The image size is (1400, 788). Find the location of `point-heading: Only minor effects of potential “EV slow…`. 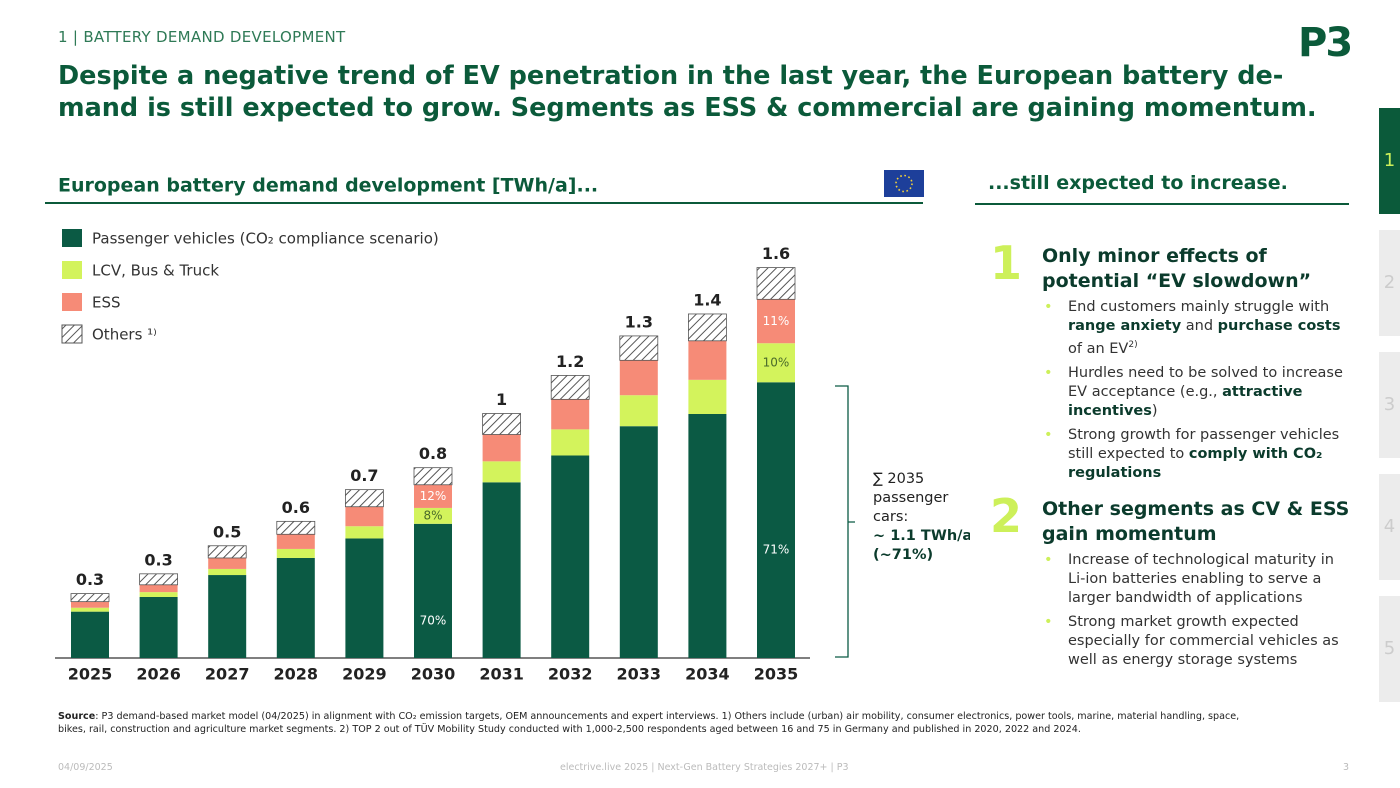

point-heading: Only minor effects of potential “EV slow… is located at coordinates (1177, 268).